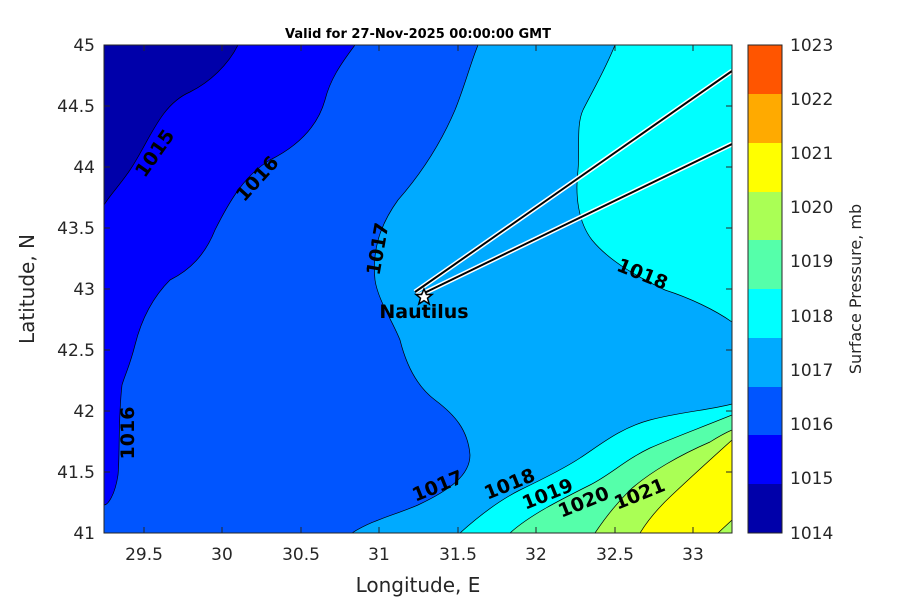 Image resolution: width=900 pixels, height=600 pixels. Describe the element at coordinates (379, 555) in the screenshot. I see `x-tick-label: 31` at that location.